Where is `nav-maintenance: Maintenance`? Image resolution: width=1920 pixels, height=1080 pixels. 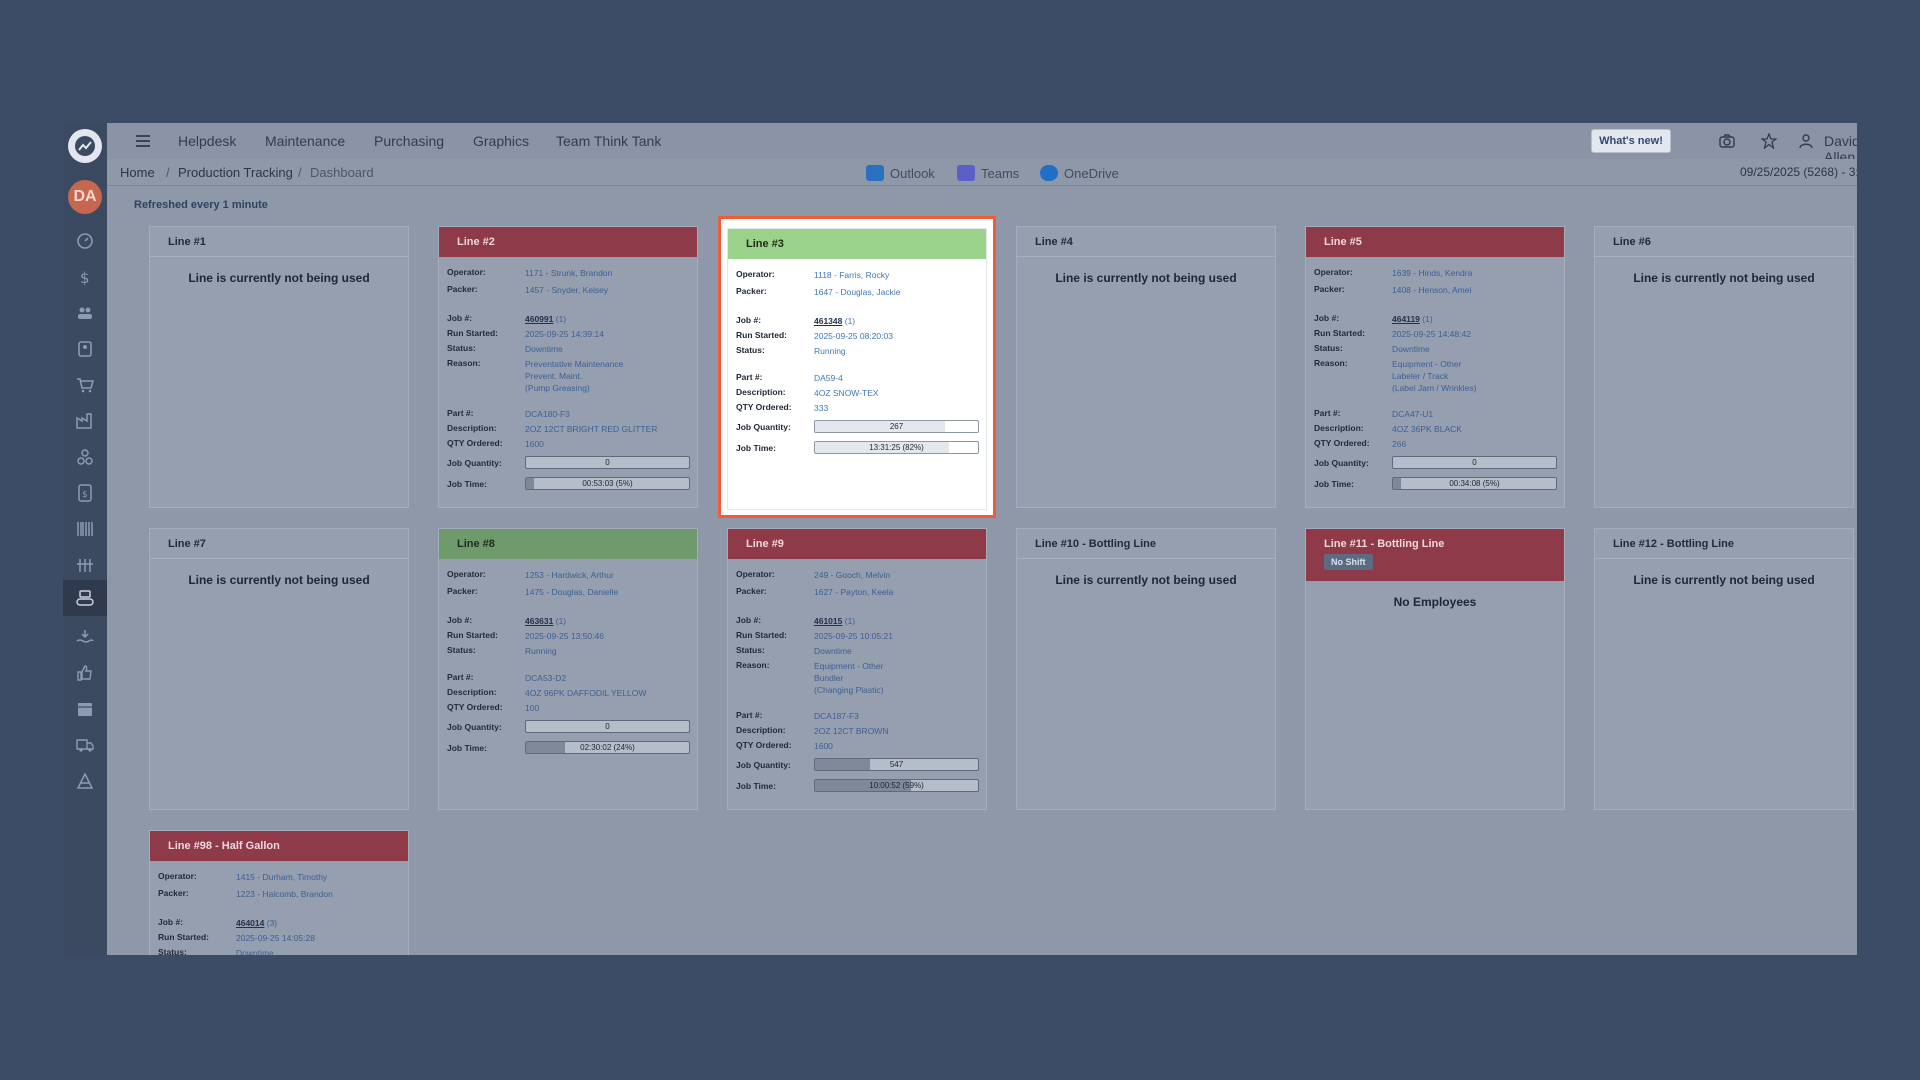 nav-maintenance: Maintenance is located at coordinates (305, 141).